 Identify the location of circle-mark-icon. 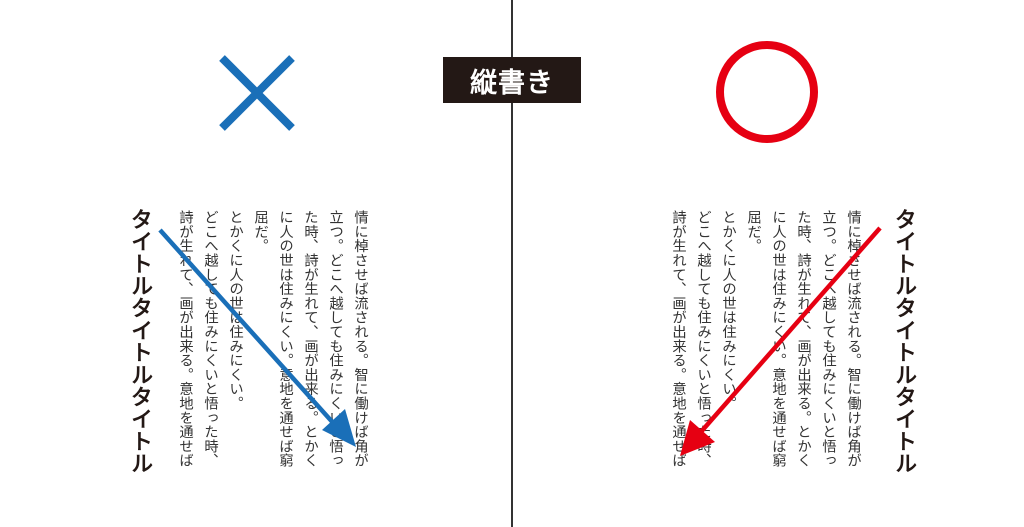
(767, 92).